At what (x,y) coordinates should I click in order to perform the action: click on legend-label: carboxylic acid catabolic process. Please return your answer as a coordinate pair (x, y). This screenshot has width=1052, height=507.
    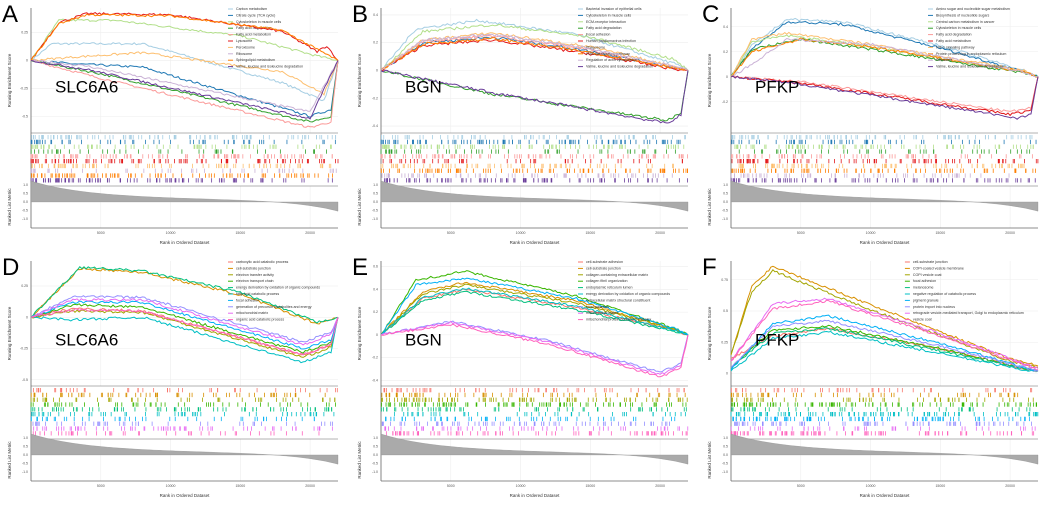
    Looking at the image, I should click on (262, 262).